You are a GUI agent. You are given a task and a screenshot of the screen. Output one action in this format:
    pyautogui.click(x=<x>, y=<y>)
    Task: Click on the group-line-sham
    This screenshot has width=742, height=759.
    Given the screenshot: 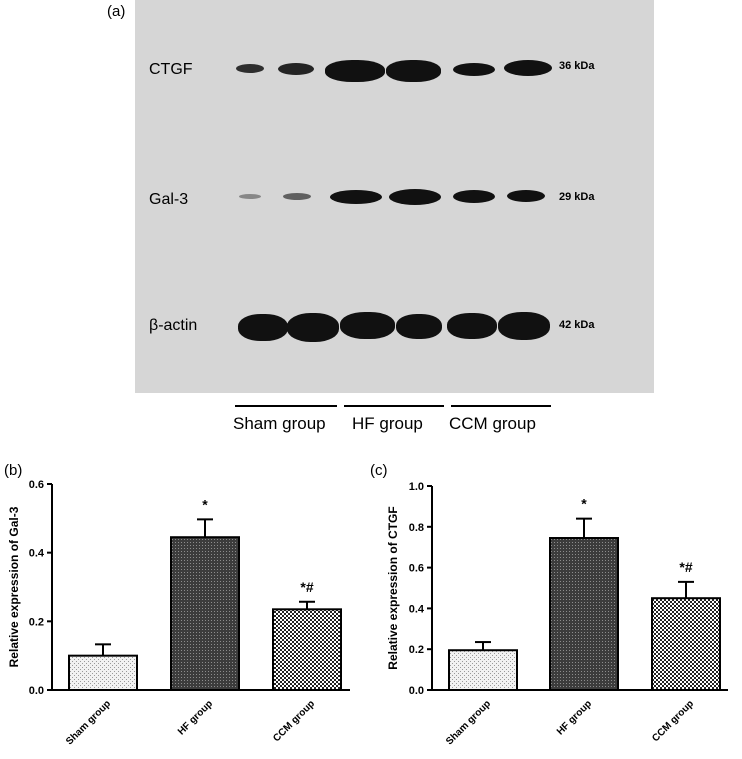 What is the action you would take?
    pyautogui.click(x=286, y=406)
    